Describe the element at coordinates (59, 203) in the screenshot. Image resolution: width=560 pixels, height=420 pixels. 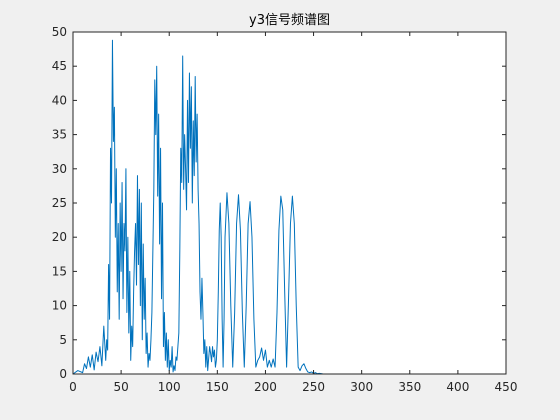
I see `y-tick-label: 25` at that location.